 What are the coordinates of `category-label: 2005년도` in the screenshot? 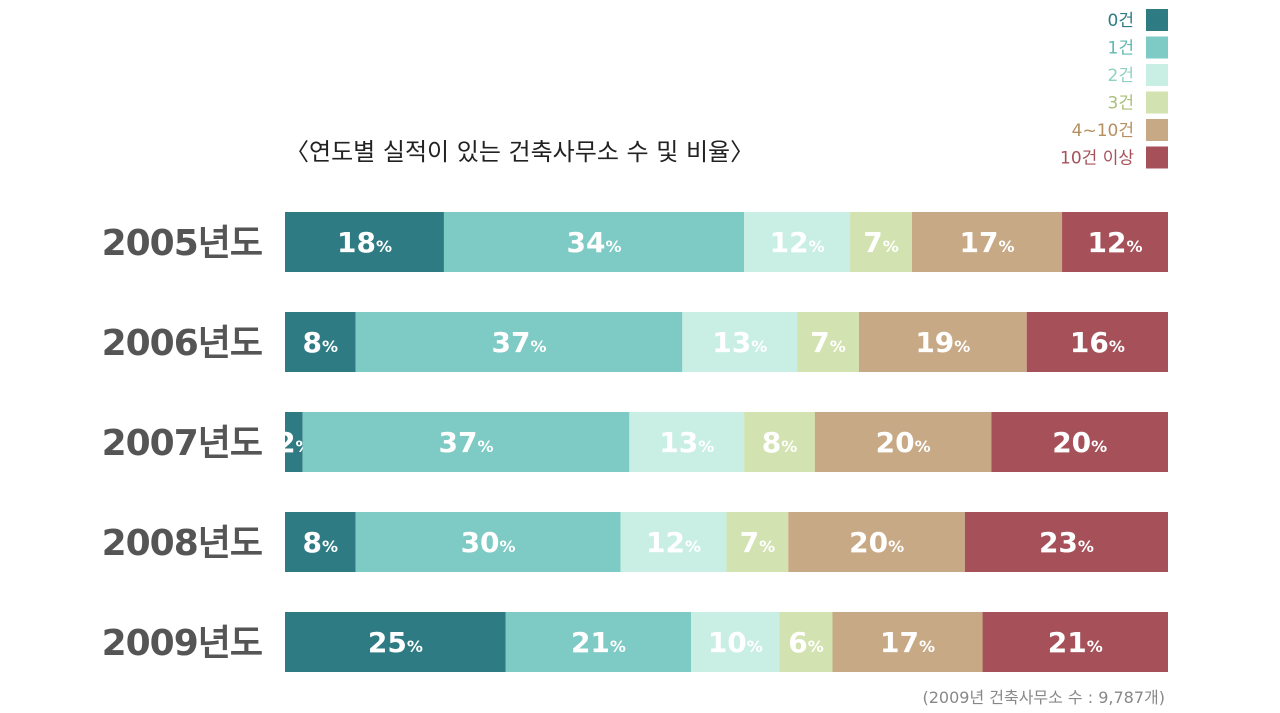 It's located at (182, 243).